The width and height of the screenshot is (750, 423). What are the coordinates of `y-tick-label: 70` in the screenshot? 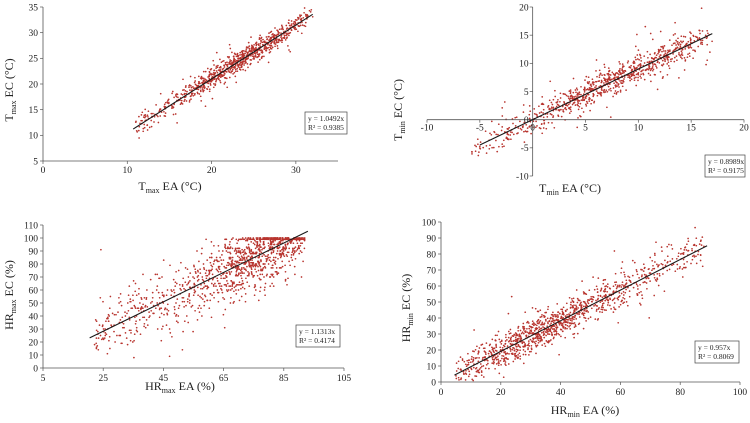 It's located at (34, 278).